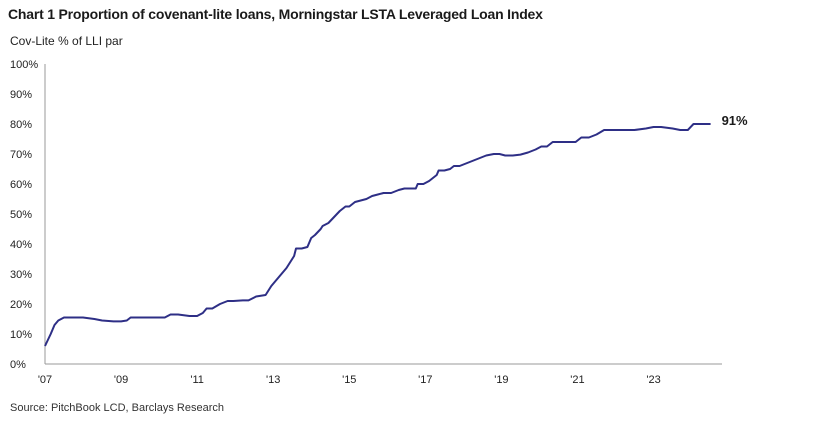  I want to click on y-tick-label: 70%, so click(21, 155).